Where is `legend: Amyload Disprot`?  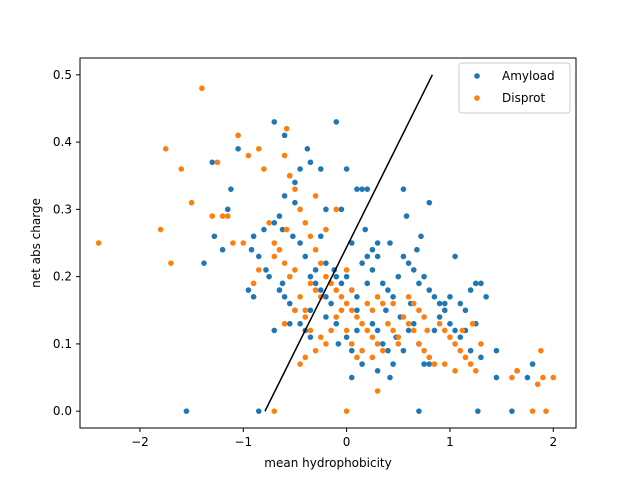
legend: Amyload Disprot is located at coordinates (514, 88).